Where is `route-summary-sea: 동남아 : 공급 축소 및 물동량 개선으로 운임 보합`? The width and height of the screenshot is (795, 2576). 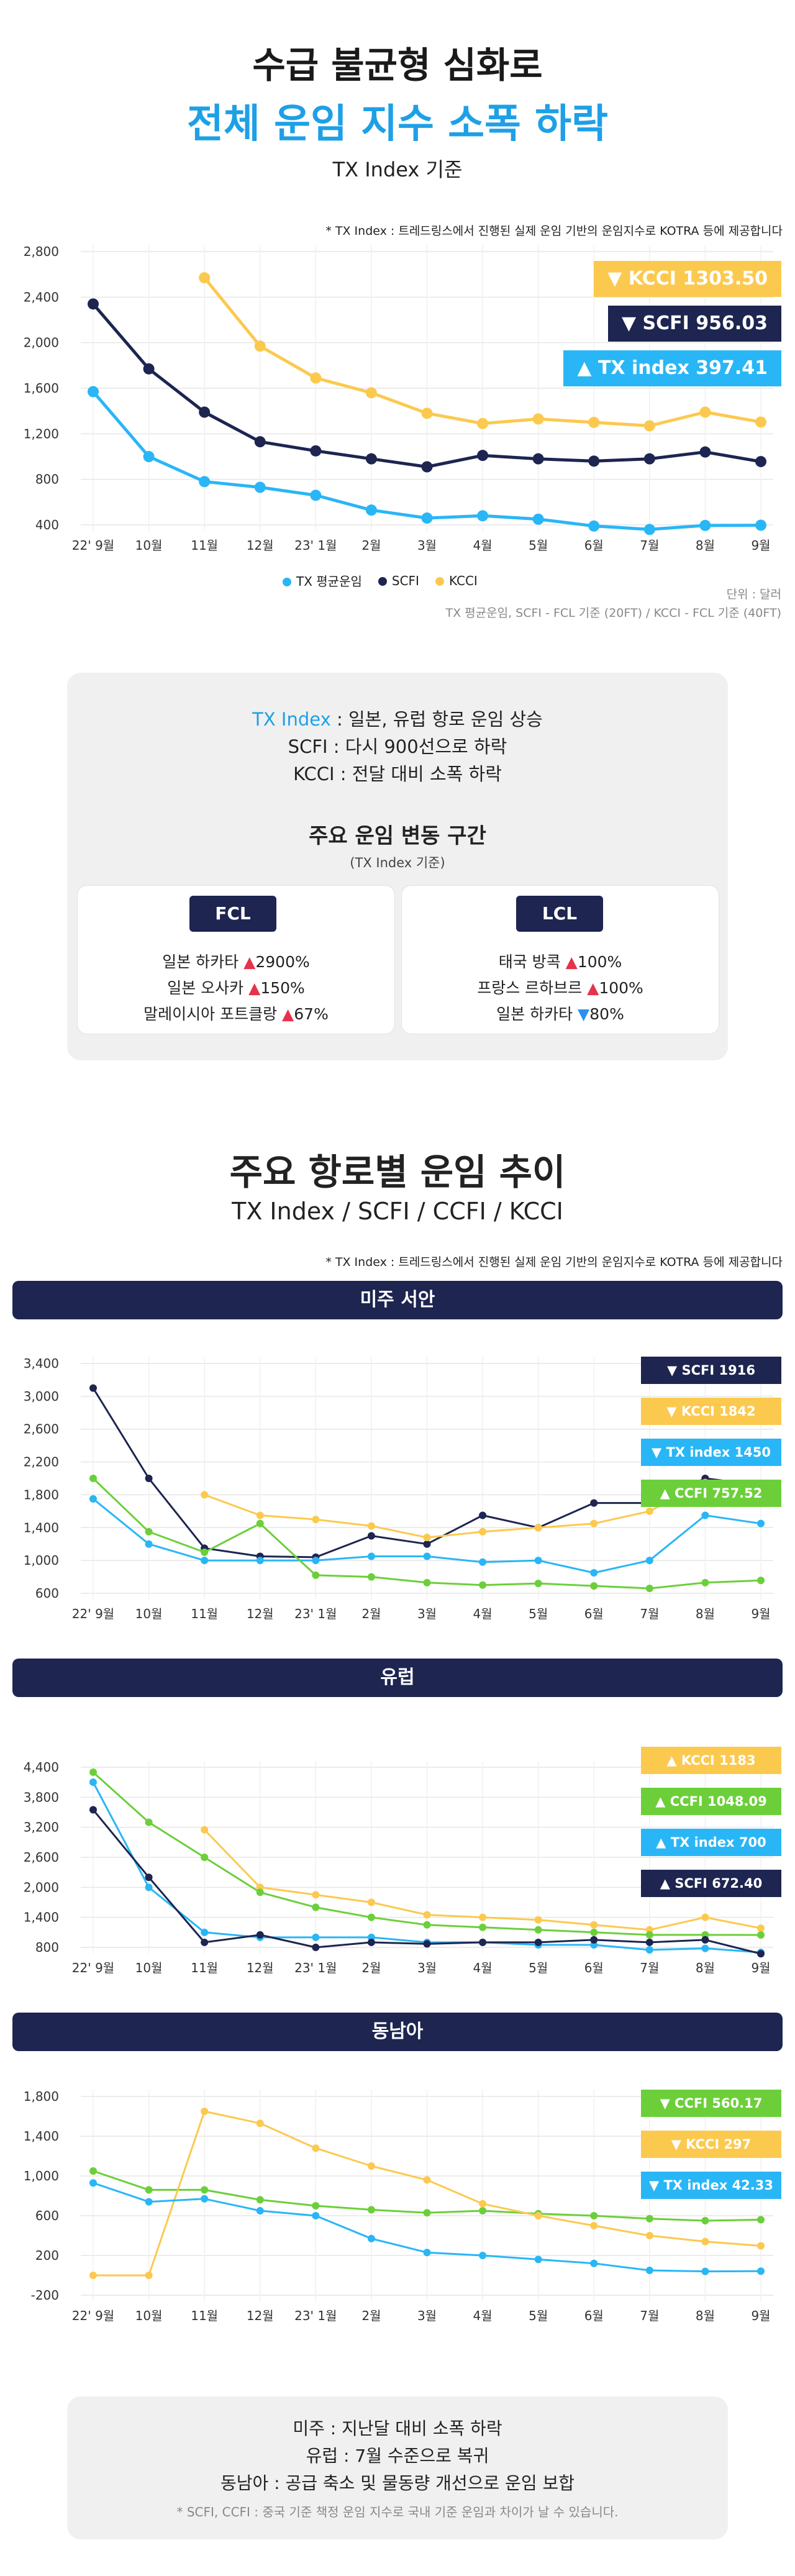 route-summary-sea: 동남아 : 공급 축소 및 물동량 개선으로 운임 보합 is located at coordinates (397, 2483).